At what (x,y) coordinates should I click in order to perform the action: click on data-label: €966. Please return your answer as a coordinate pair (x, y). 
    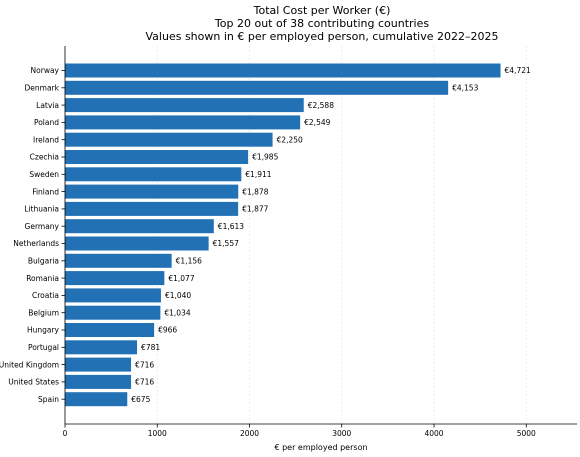
    Looking at the image, I should click on (167, 330).